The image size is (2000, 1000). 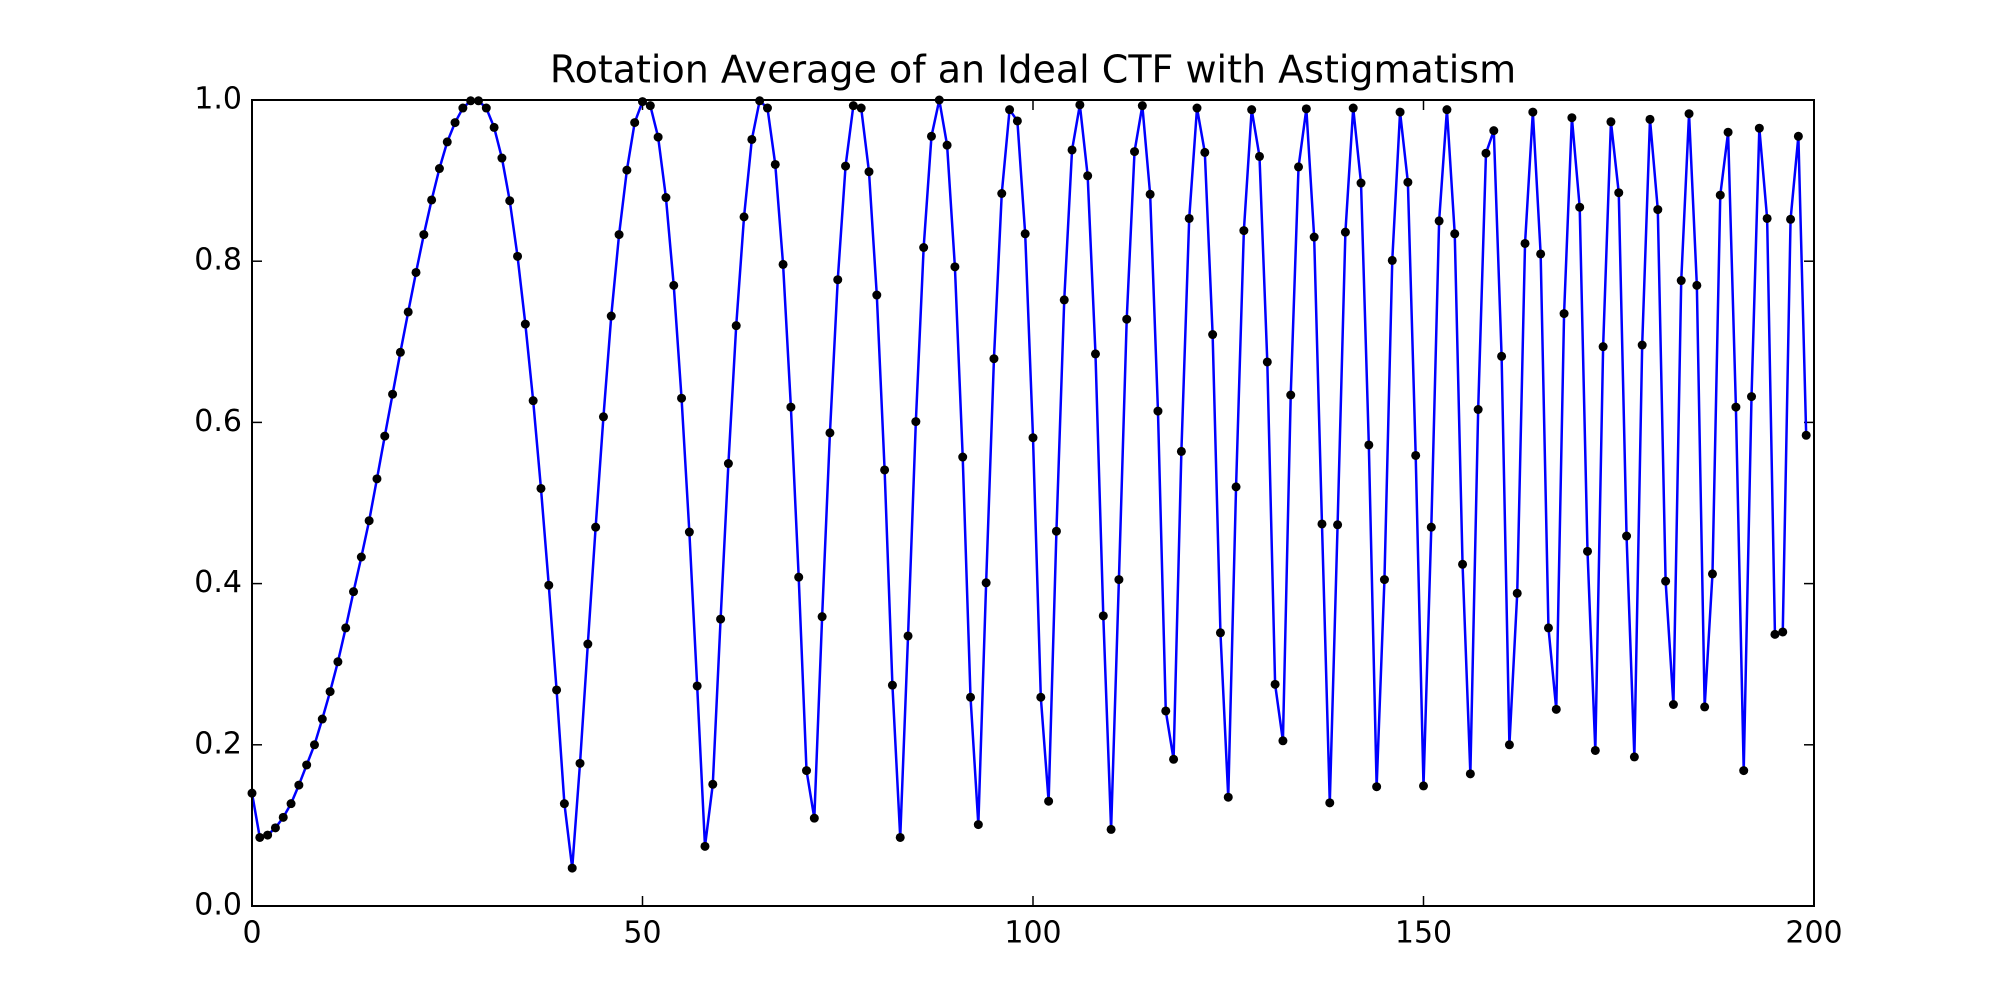 I want to click on x-tick-label: 50, so click(x=642, y=933).